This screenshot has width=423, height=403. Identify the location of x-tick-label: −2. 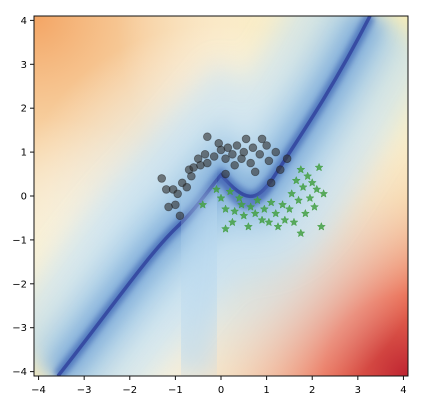
(129, 390).